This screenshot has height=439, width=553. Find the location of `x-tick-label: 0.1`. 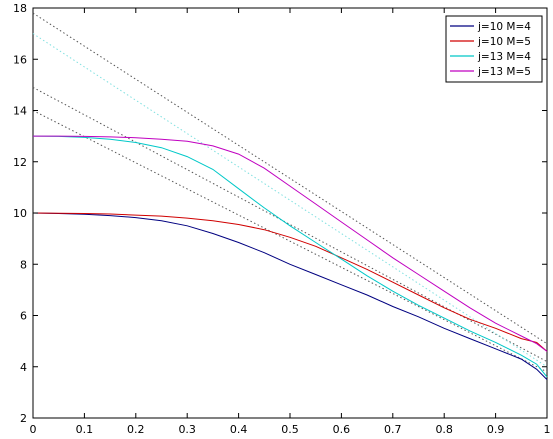

x-tick-label: 0.1 is located at coordinates (85, 429).